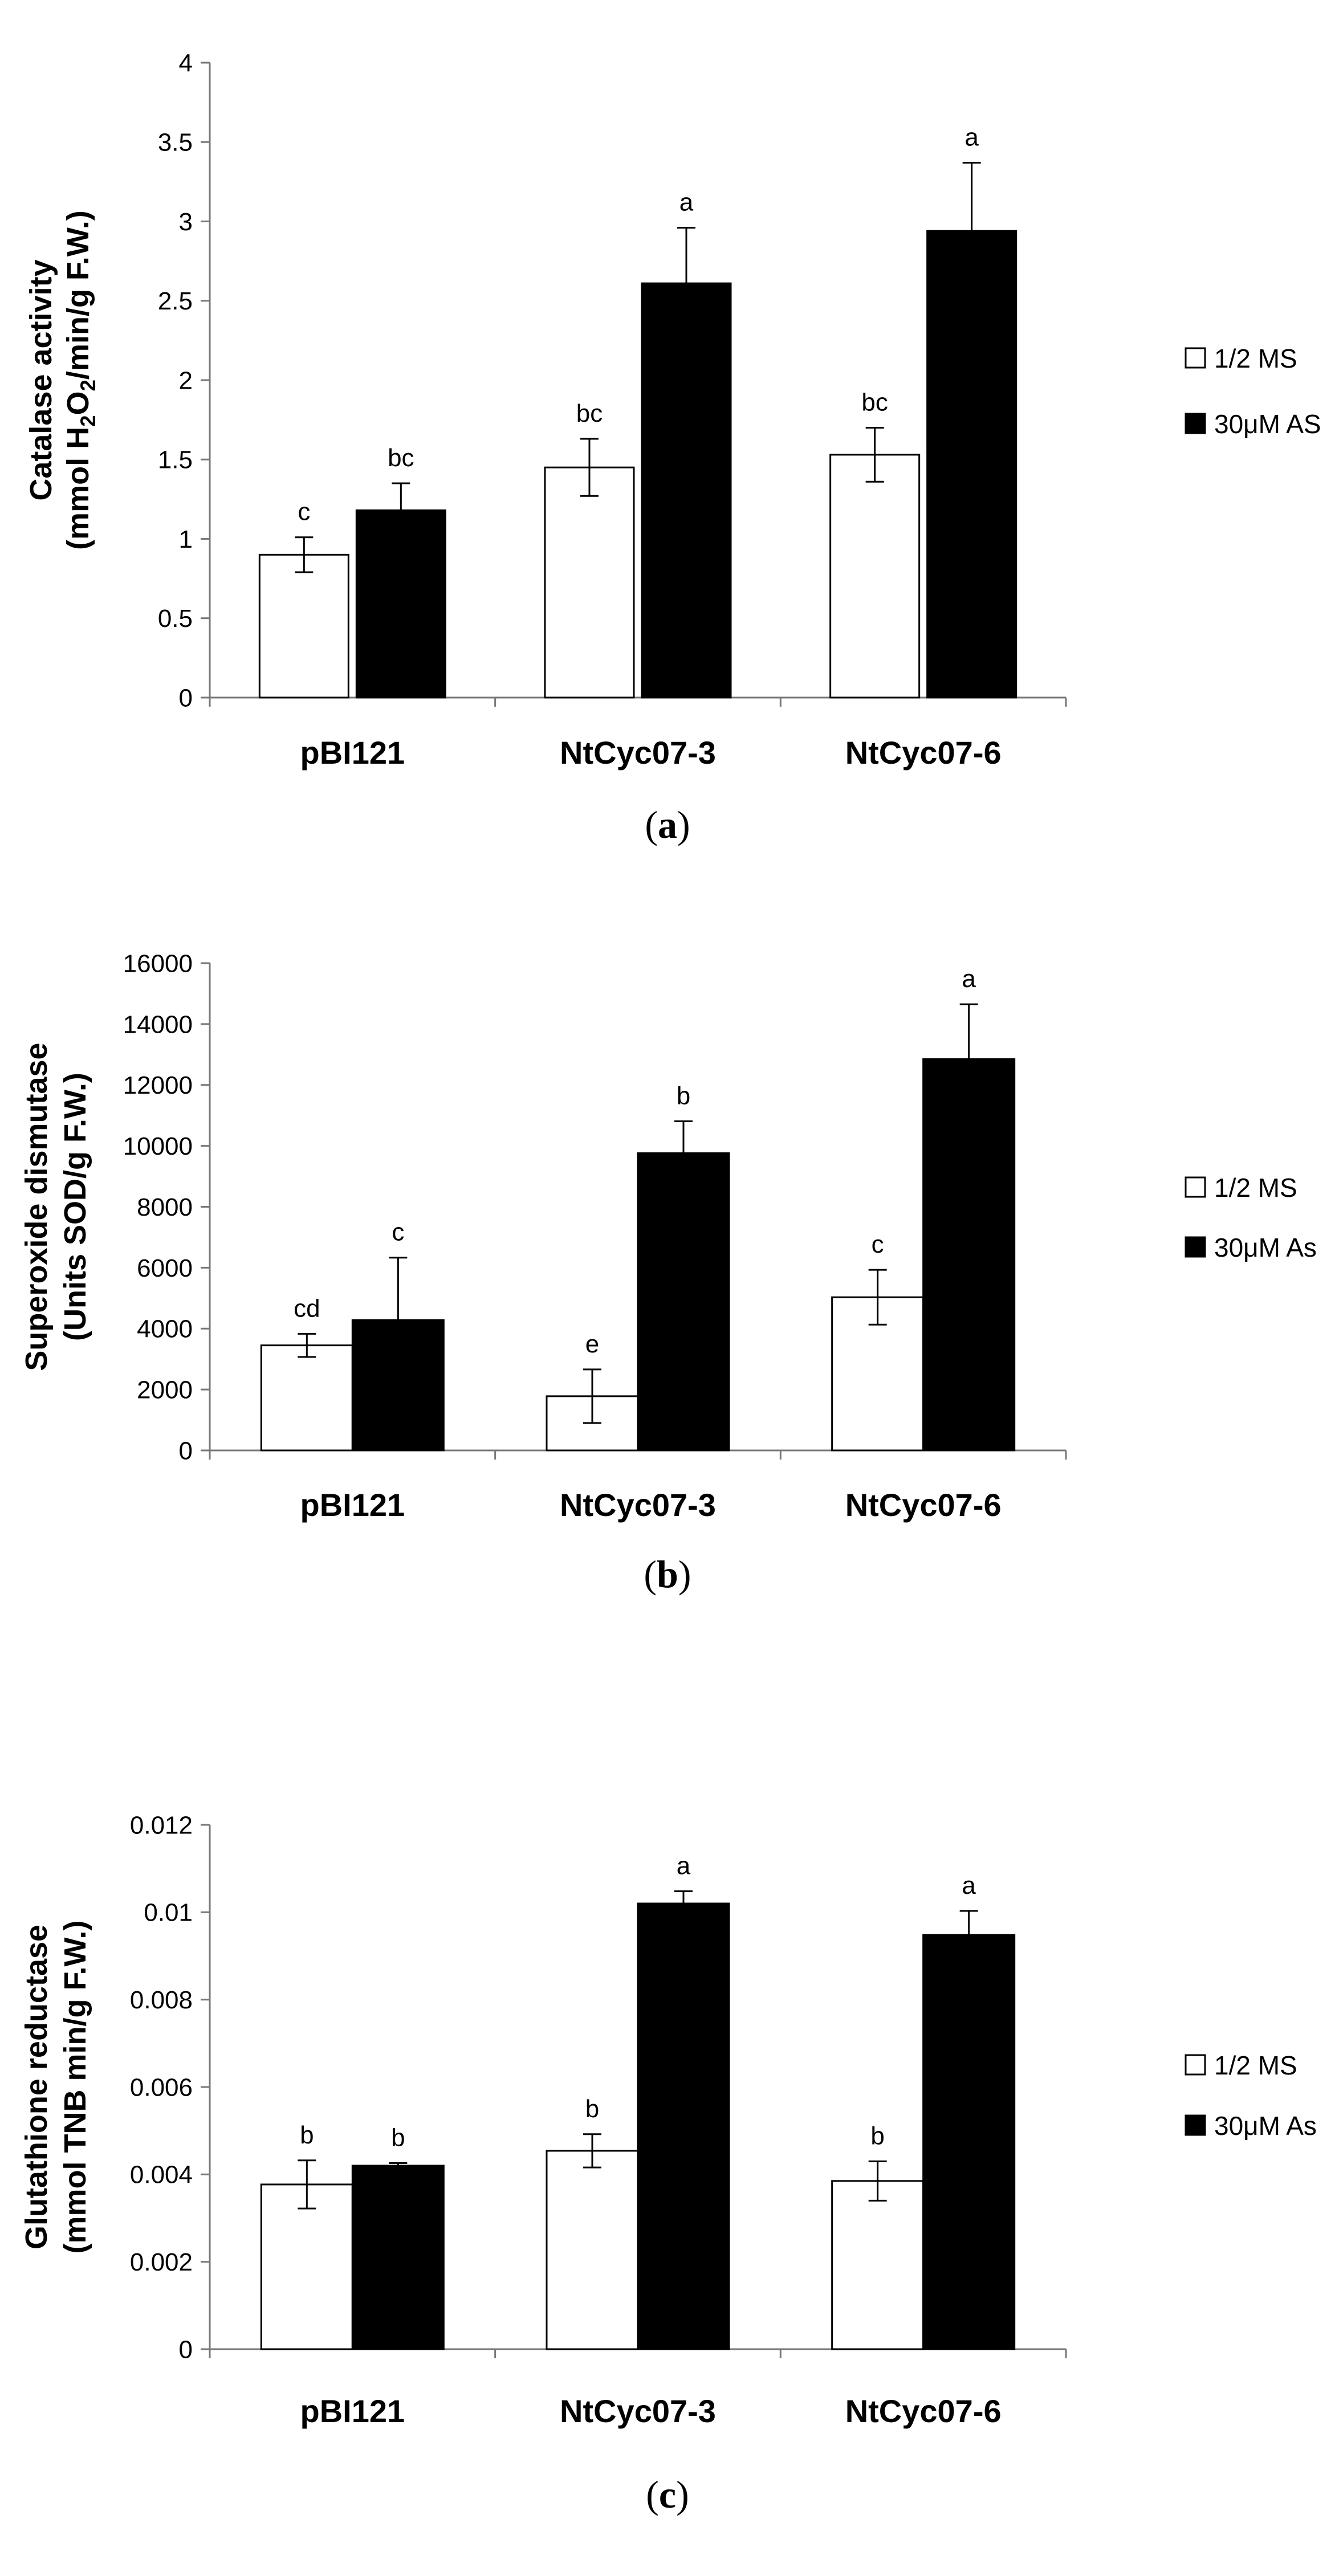 Image resolution: width=1335 pixels, height=2576 pixels. What do you see at coordinates (158, 1146) in the screenshot?
I see `y-tick-label: 10000` at bounding box center [158, 1146].